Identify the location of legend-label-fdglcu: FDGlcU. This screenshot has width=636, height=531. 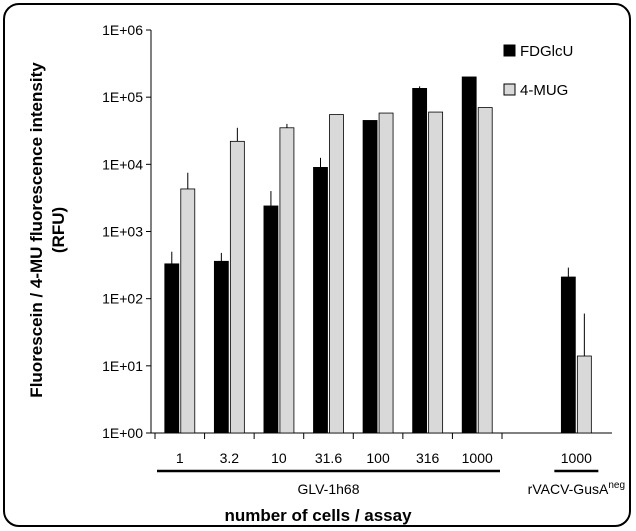
(546, 51).